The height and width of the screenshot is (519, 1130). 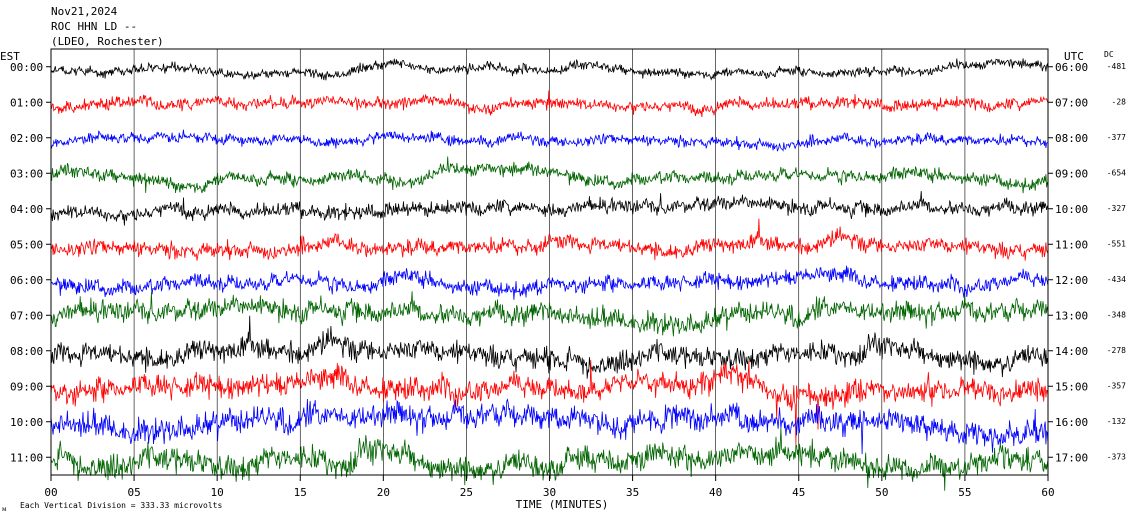 What do you see at coordinates (26, 173) in the screenshot?
I see `est-hour-label: 03:00` at bounding box center [26, 173].